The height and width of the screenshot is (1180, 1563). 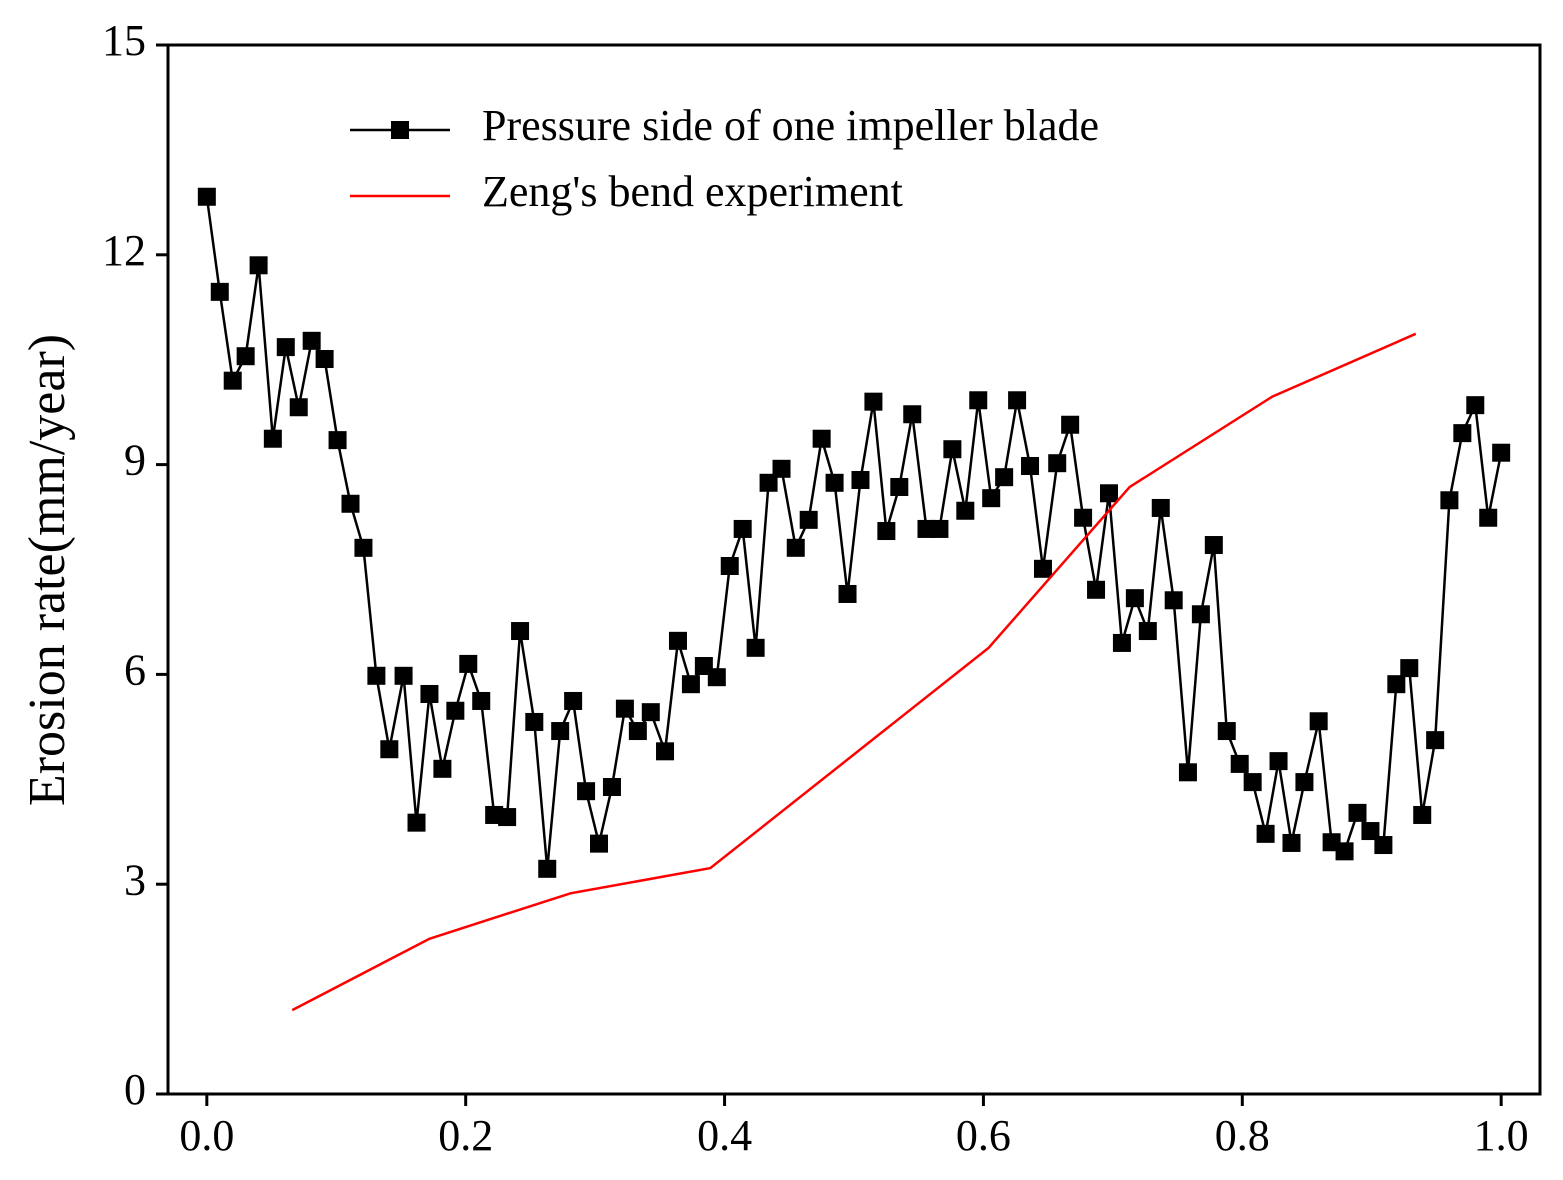 What do you see at coordinates (692, 191) in the screenshot?
I see `legend-label: Zeng's bend experiment` at bounding box center [692, 191].